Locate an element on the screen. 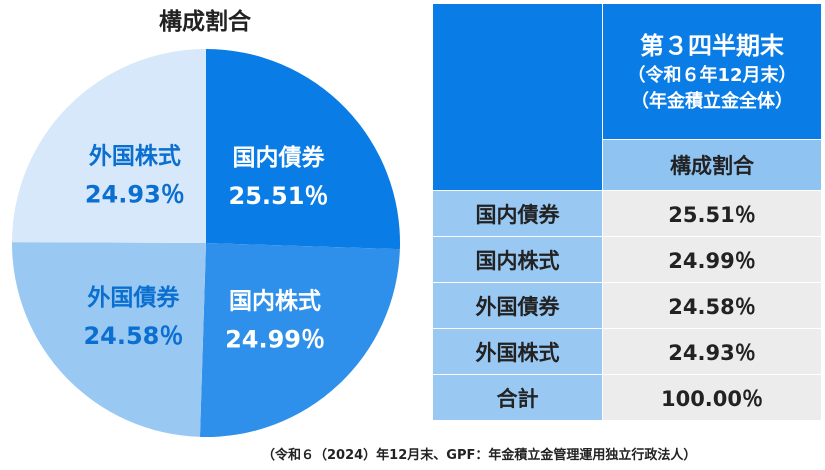 The image size is (825, 470). slice-name-label: 外国株式 is located at coordinates (135, 156).